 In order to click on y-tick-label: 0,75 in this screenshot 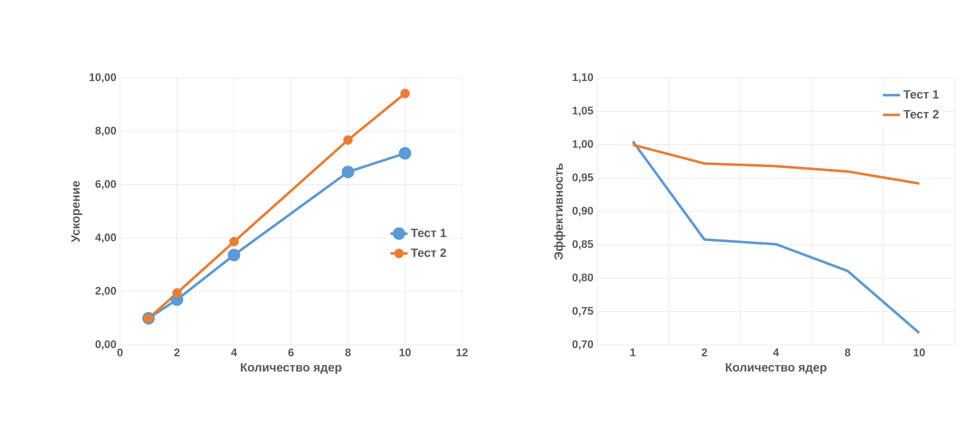, I will do `click(583, 311)`.